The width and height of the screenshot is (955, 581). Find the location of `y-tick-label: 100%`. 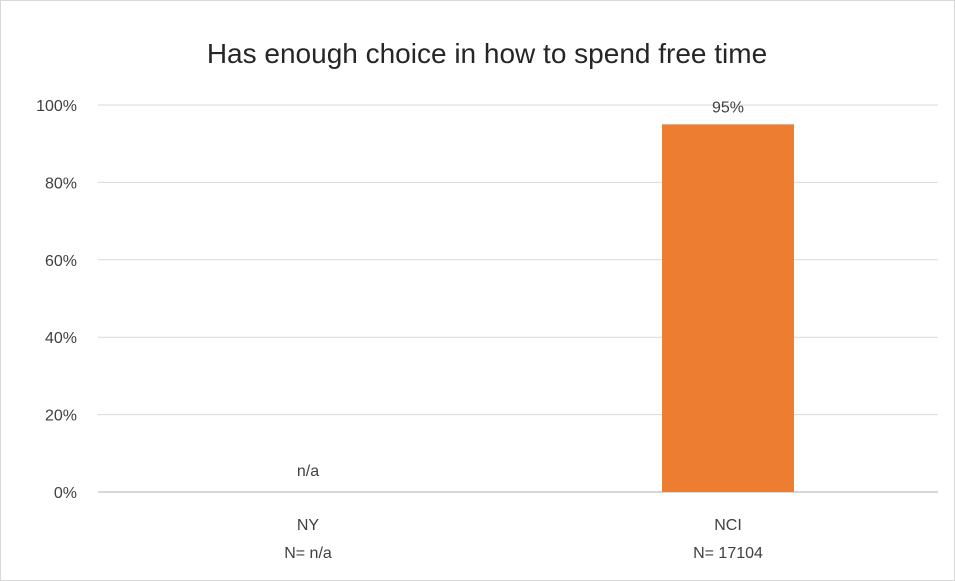

y-tick-label: 100% is located at coordinates (56, 106).